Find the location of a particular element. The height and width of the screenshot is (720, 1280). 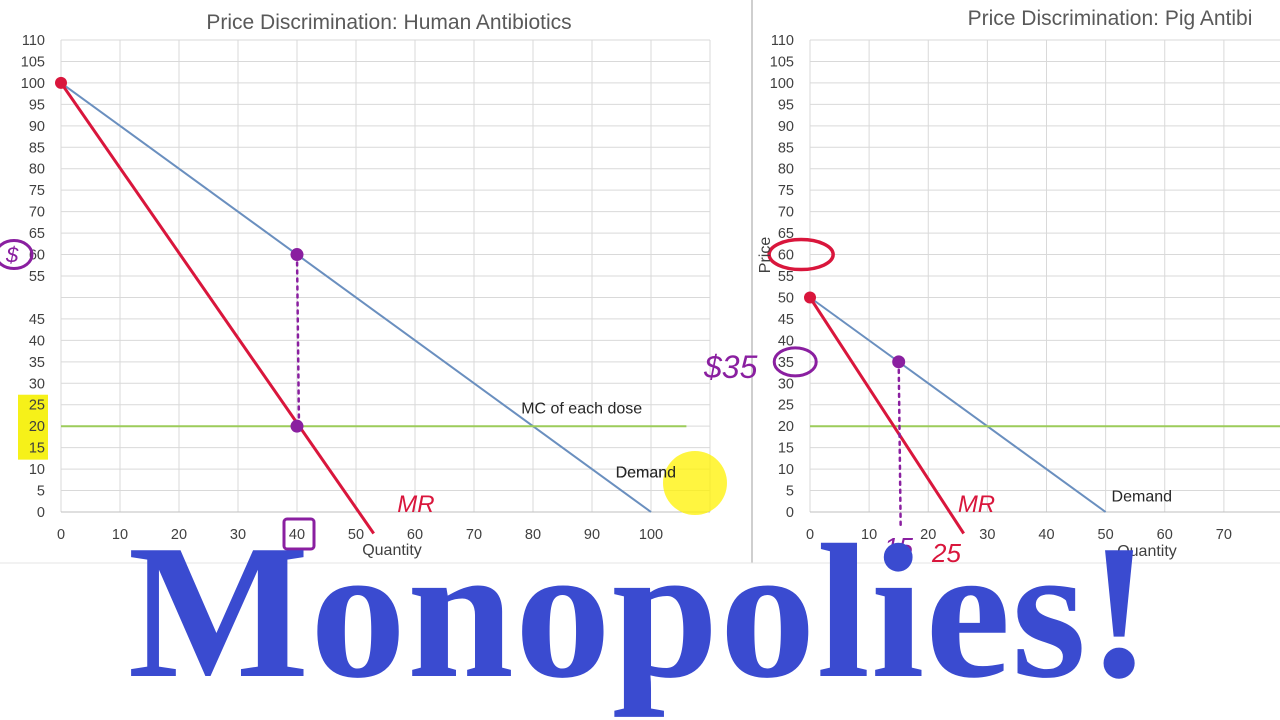

y-tick-label: 60 is located at coordinates (786, 256).